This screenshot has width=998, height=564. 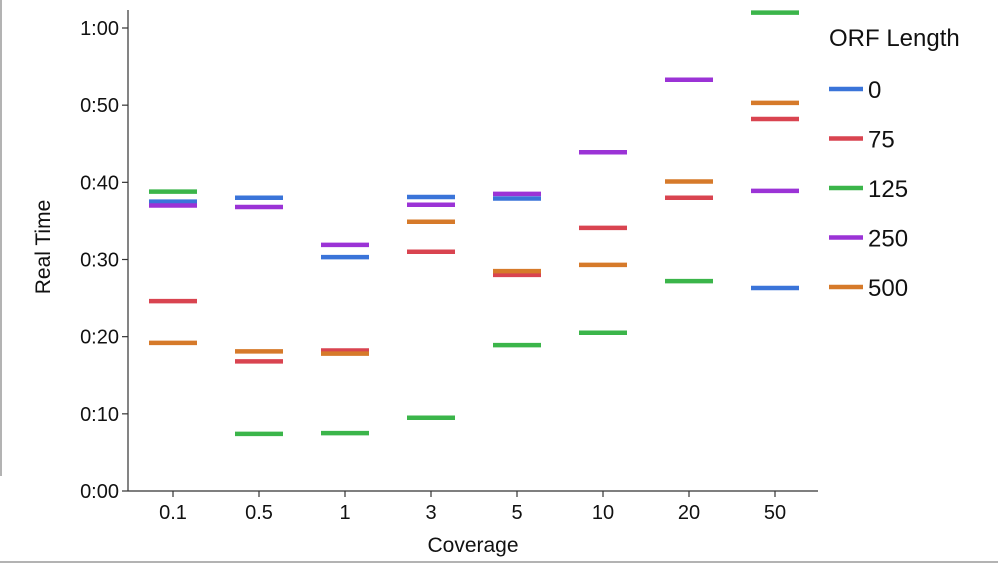 What do you see at coordinates (603, 513) in the screenshot?
I see `x-tick-label: 10` at bounding box center [603, 513].